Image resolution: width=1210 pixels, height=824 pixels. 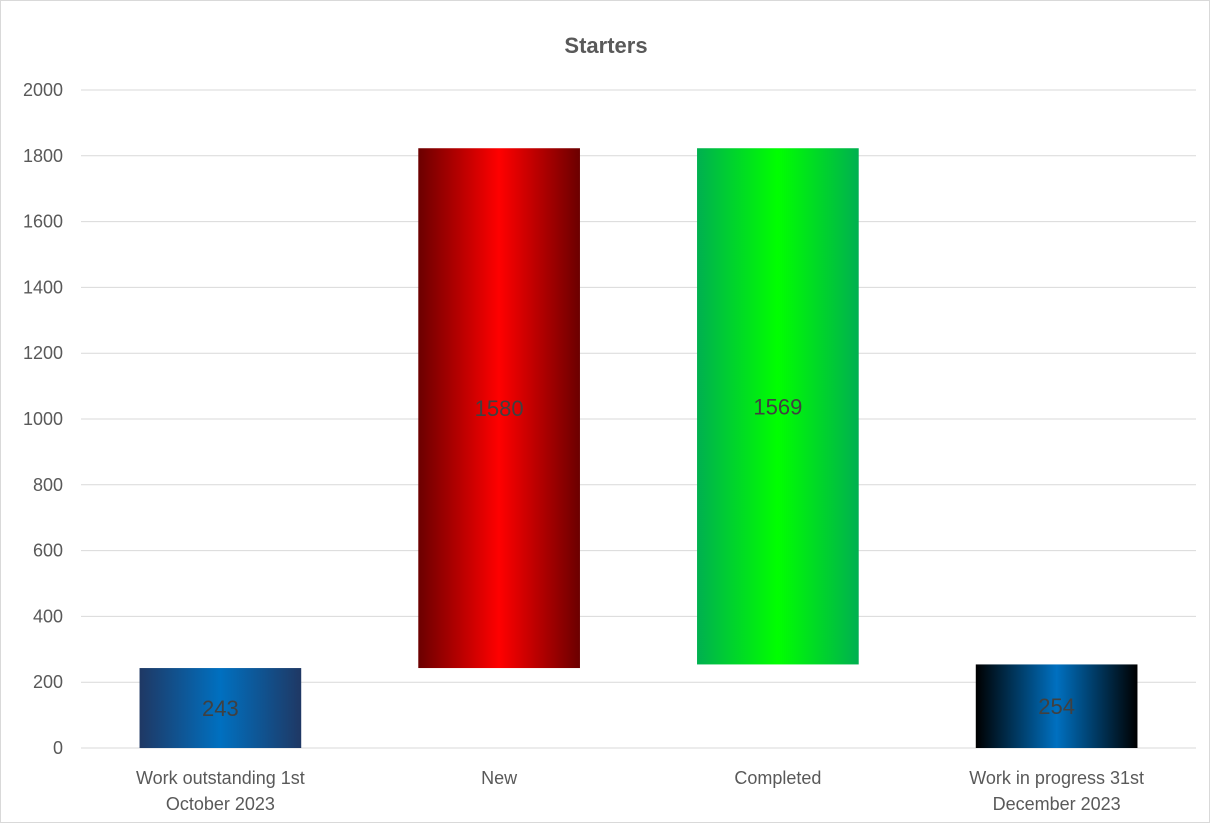 What do you see at coordinates (58, 748) in the screenshot?
I see `y-tick-label-0: 0` at bounding box center [58, 748].